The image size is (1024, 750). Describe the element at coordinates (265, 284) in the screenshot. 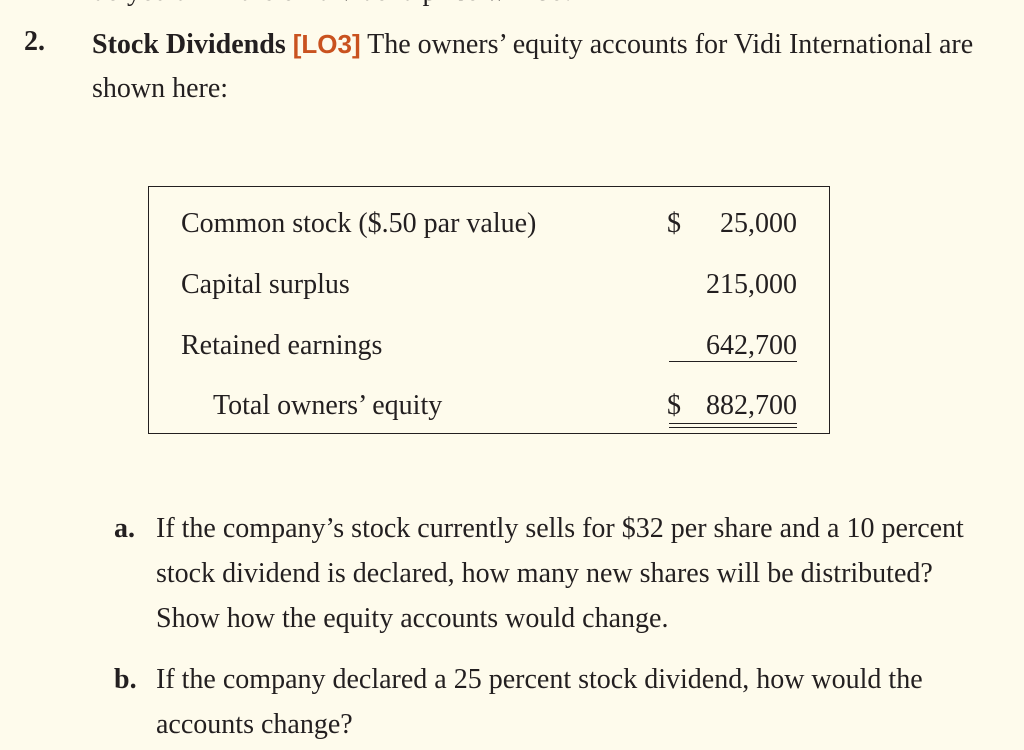

I see `equity-label: Capital surplus` at that location.